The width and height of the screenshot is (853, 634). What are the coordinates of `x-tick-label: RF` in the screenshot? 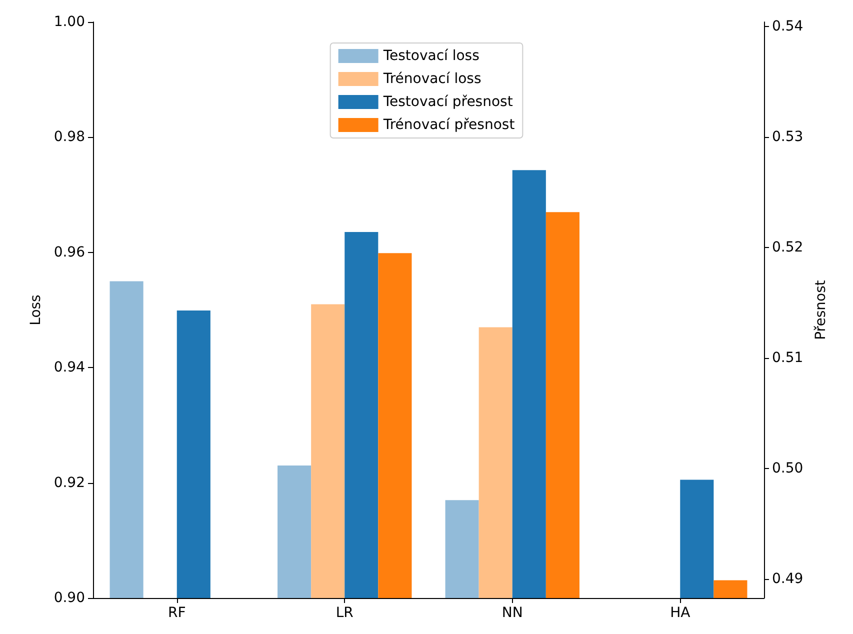 It's located at (177, 613).